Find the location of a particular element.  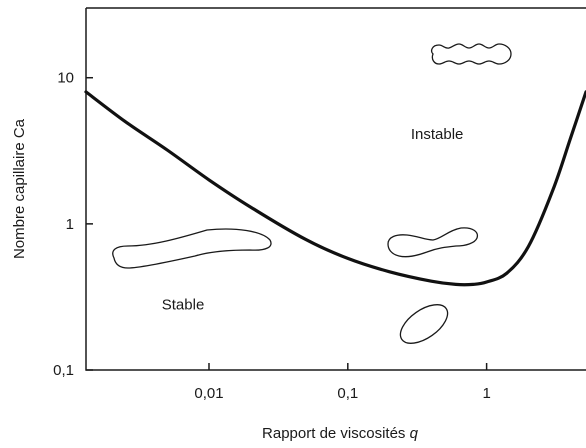

waisted-unstable-drop is located at coordinates (433, 242).